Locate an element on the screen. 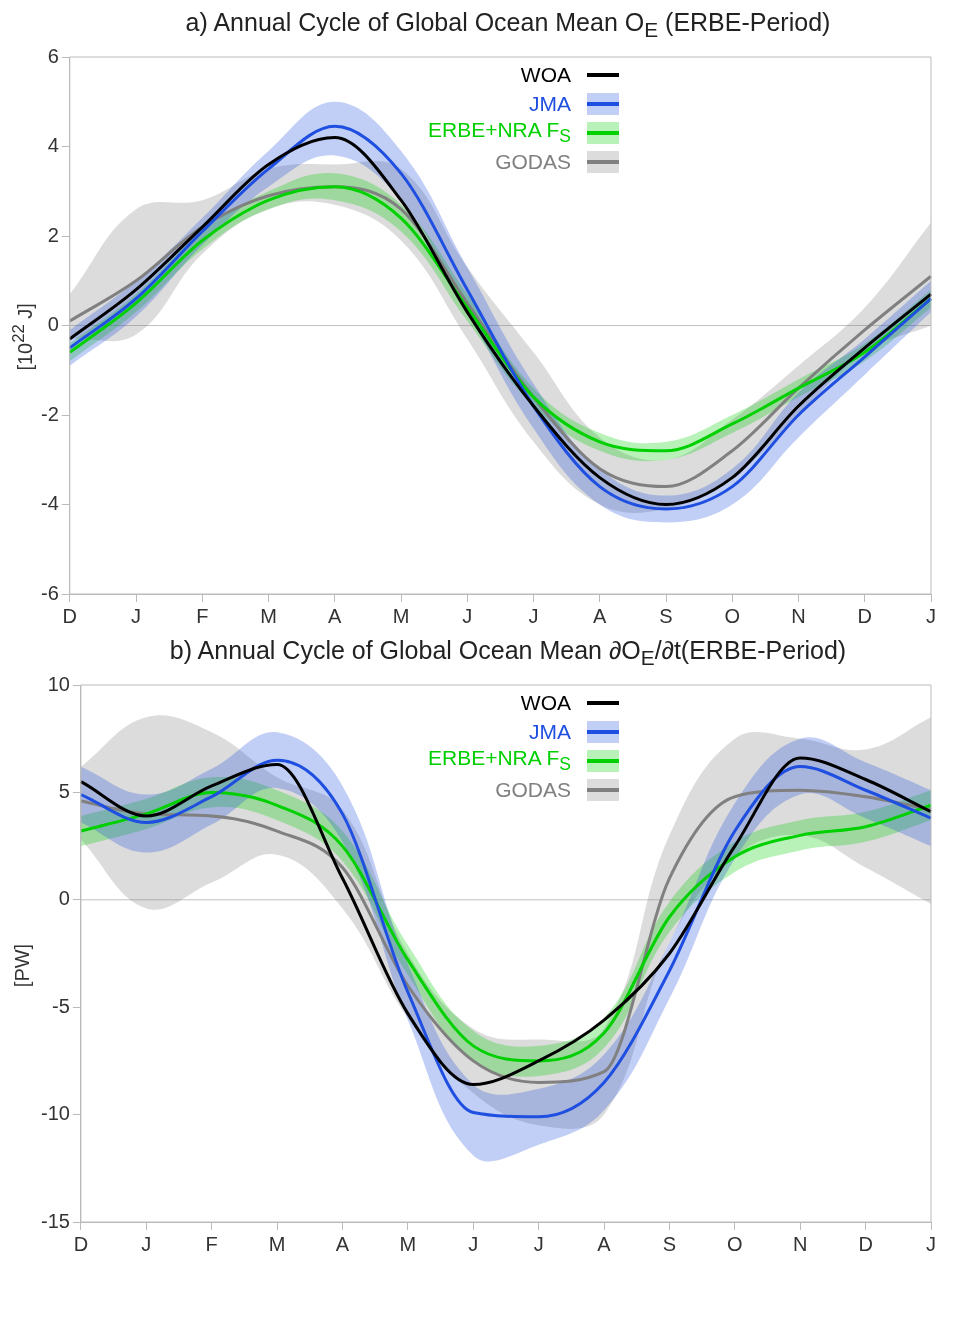 The width and height of the screenshot is (955, 1339). y-tick-label: -15 is located at coordinates (55, 1220).